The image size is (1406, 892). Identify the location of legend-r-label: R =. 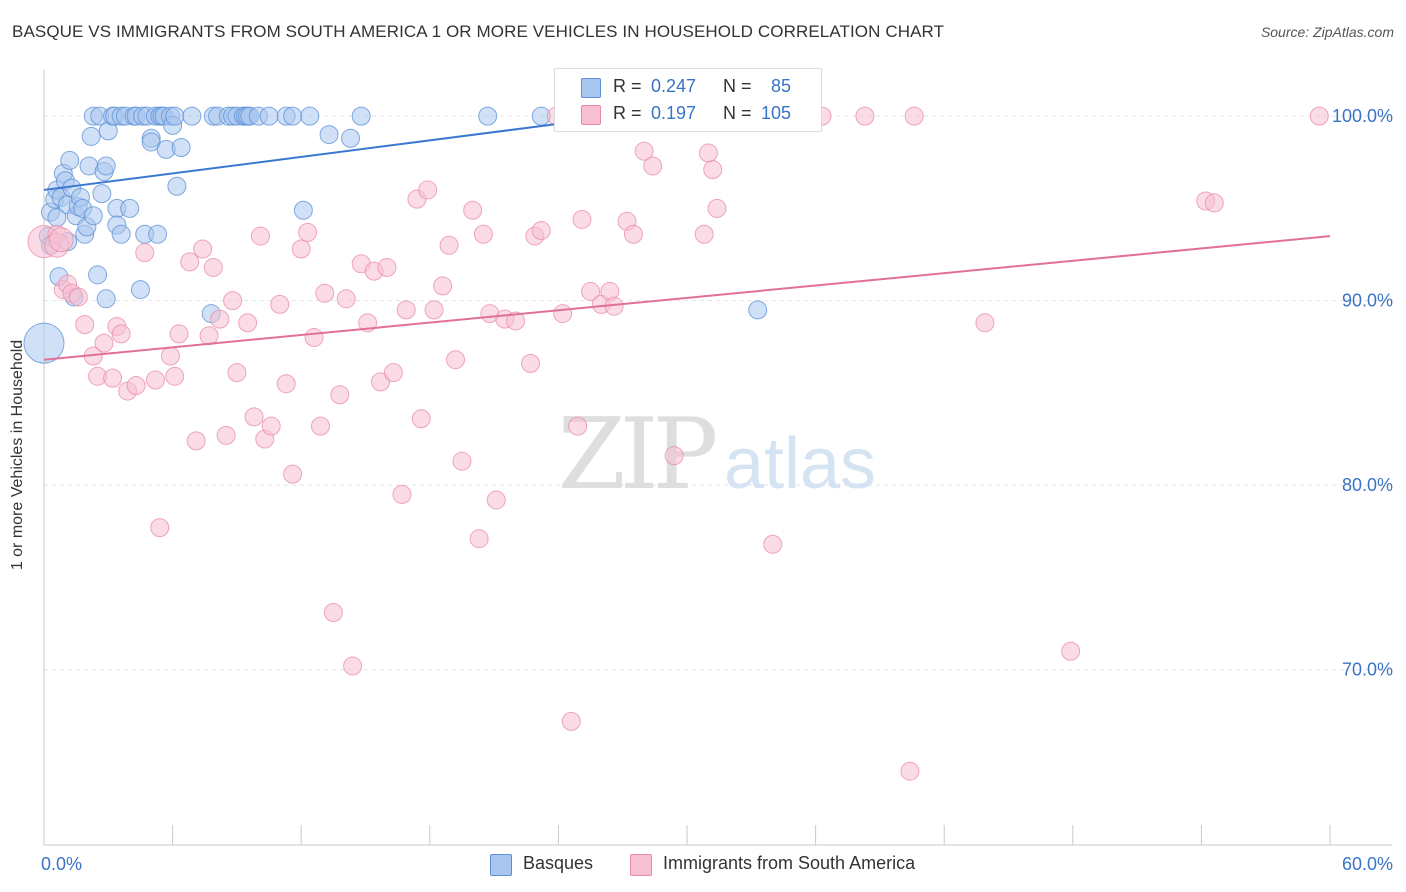
(627, 86).